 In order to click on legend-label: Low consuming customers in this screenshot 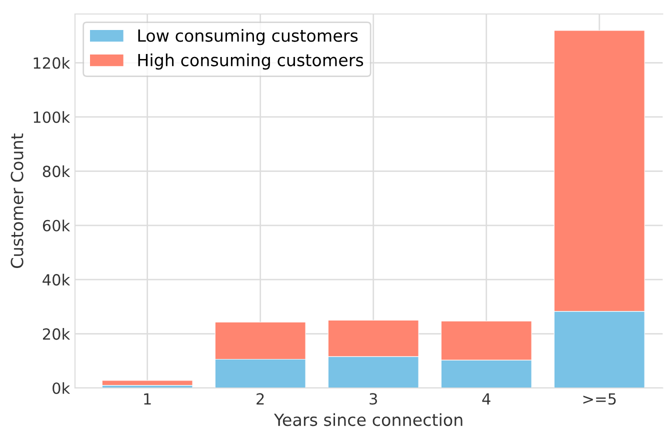, I will do `click(248, 37)`.